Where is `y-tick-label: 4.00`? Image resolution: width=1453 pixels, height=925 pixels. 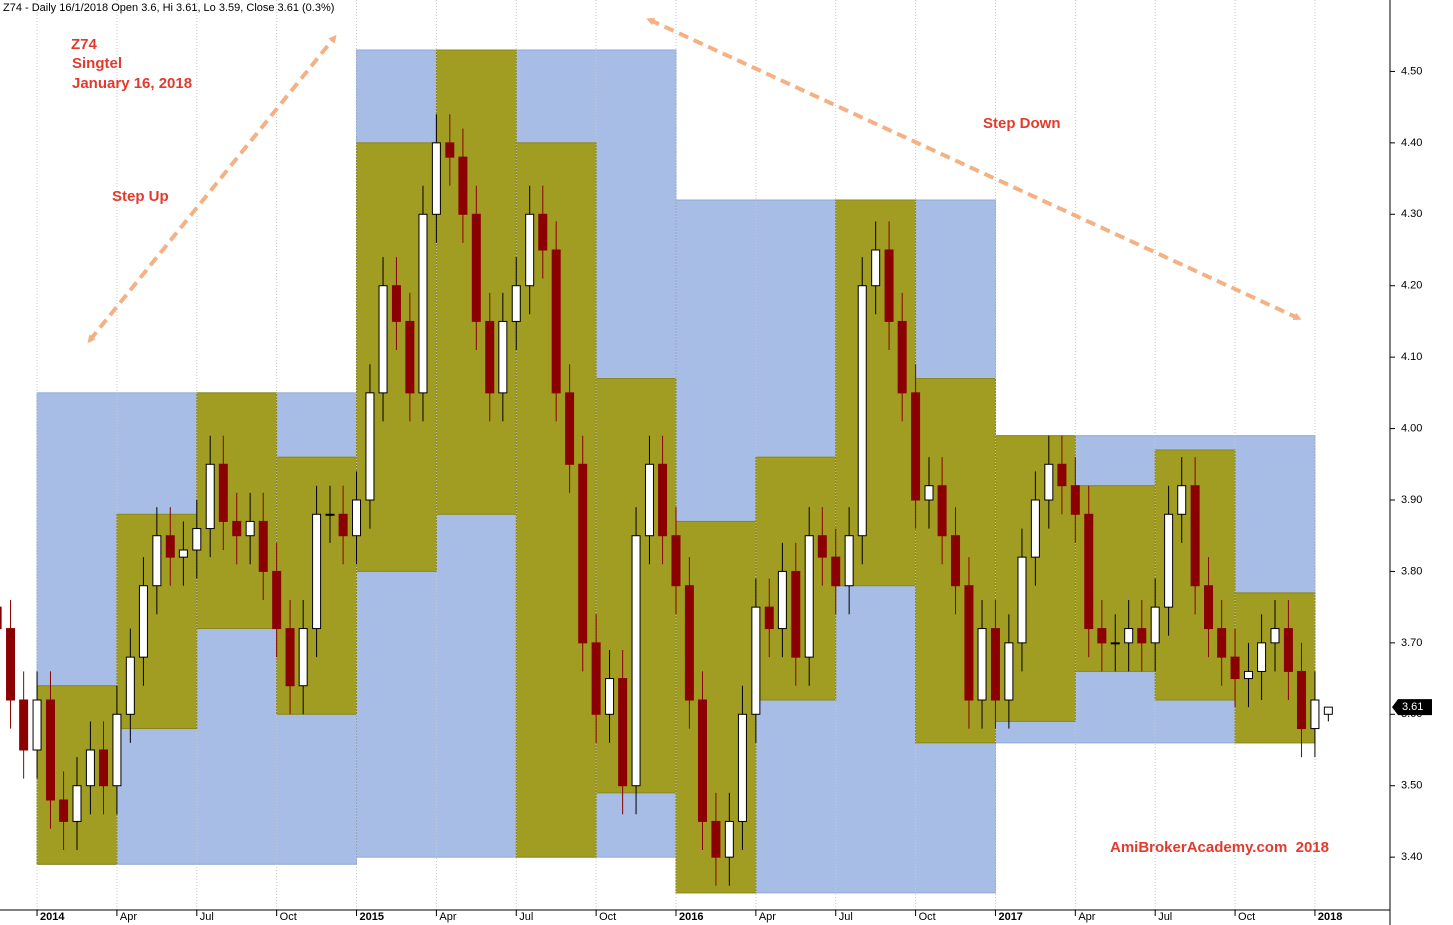
y-tick-label: 4.00 is located at coordinates (1411, 428).